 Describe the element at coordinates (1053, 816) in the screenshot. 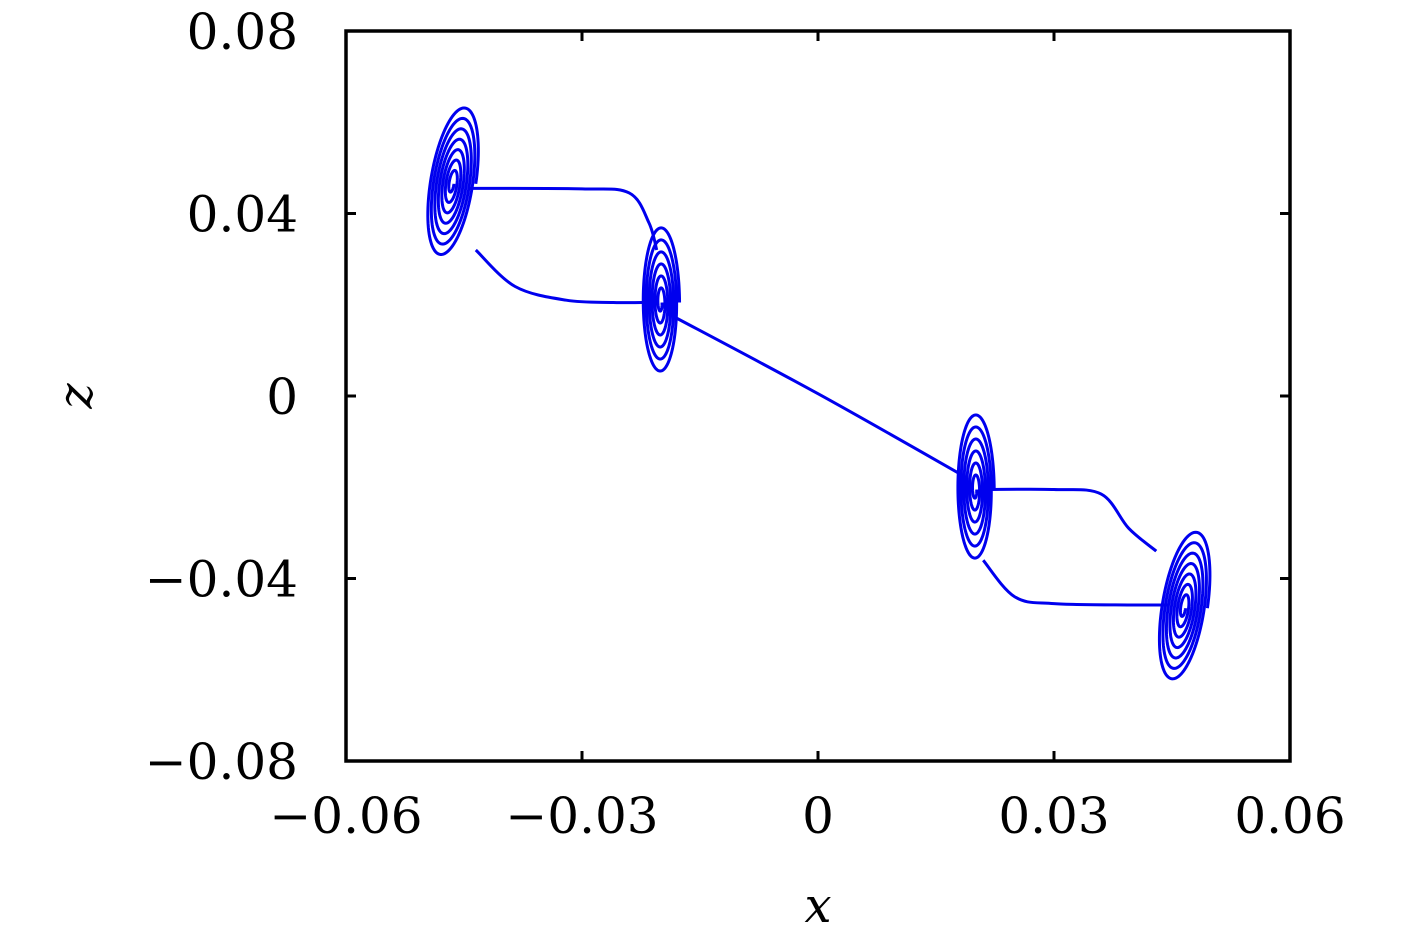

I see `x-tick-label: 0.03` at that location.